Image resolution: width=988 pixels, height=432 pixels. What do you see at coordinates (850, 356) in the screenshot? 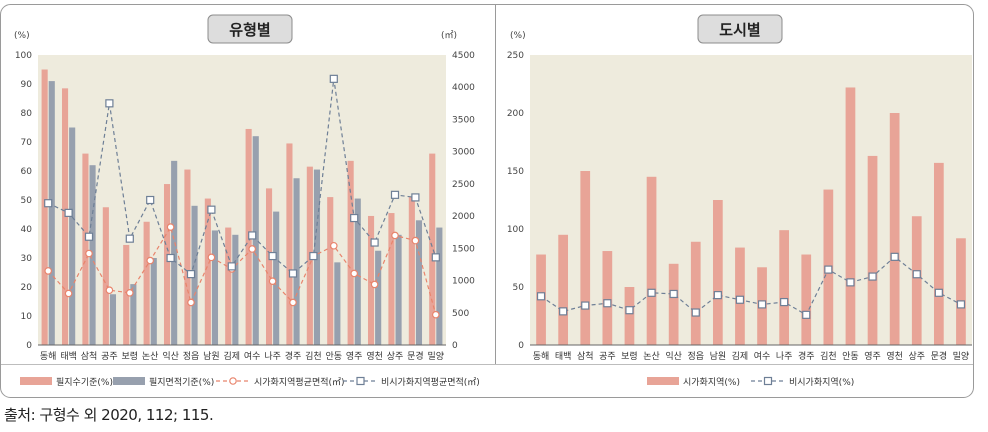
I see `x-tick-label: 안동` at bounding box center [850, 356].